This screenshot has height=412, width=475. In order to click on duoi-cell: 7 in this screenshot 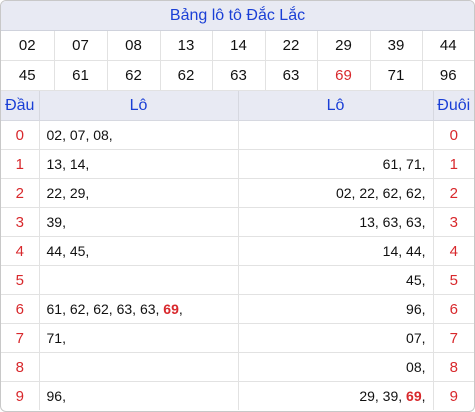, I will do `click(453, 338)`.